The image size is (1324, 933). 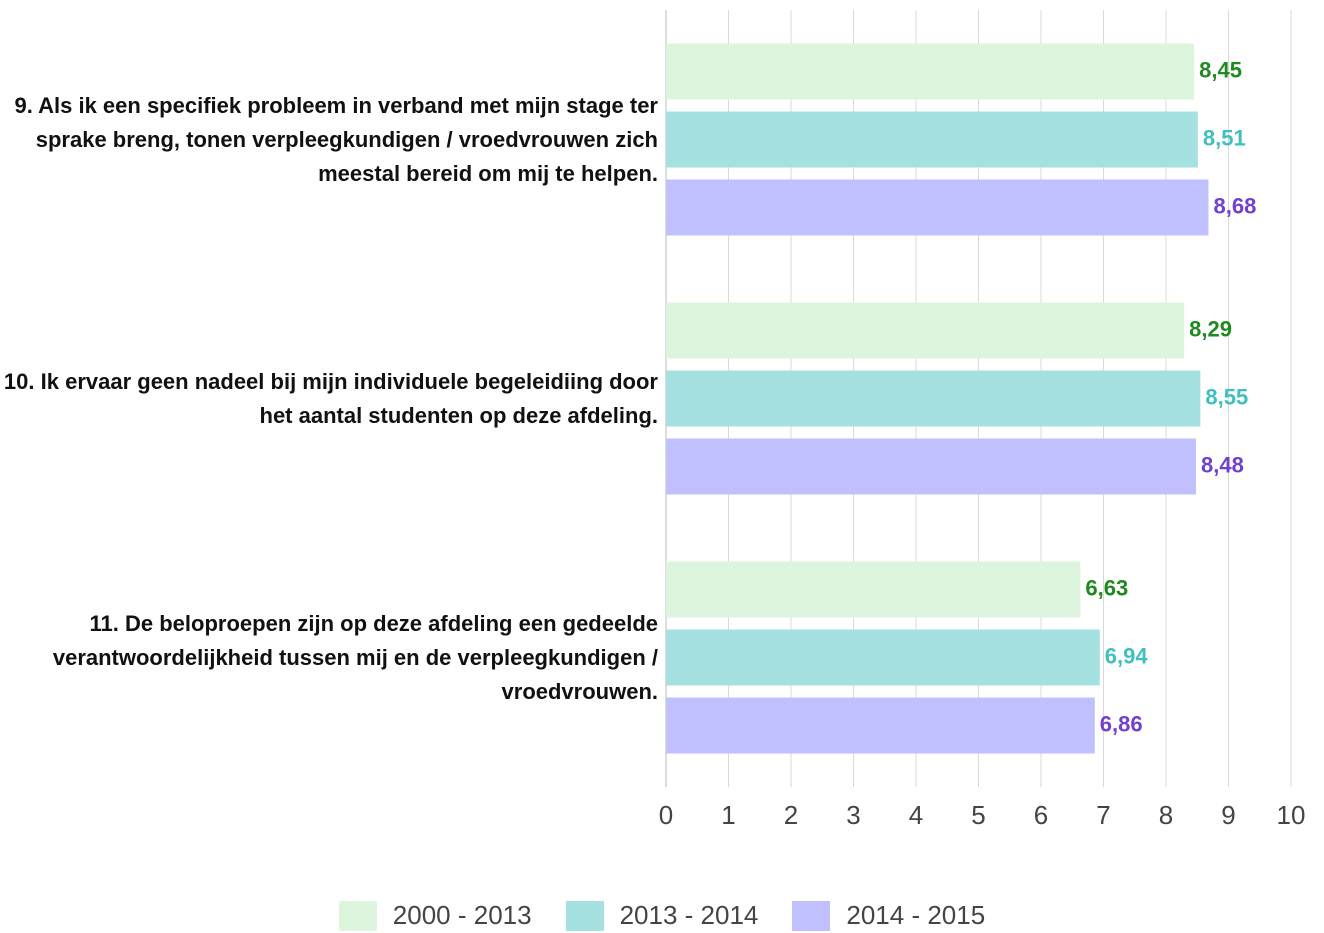 I want to click on value-label: 8,68, so click(x=1235, y=205).